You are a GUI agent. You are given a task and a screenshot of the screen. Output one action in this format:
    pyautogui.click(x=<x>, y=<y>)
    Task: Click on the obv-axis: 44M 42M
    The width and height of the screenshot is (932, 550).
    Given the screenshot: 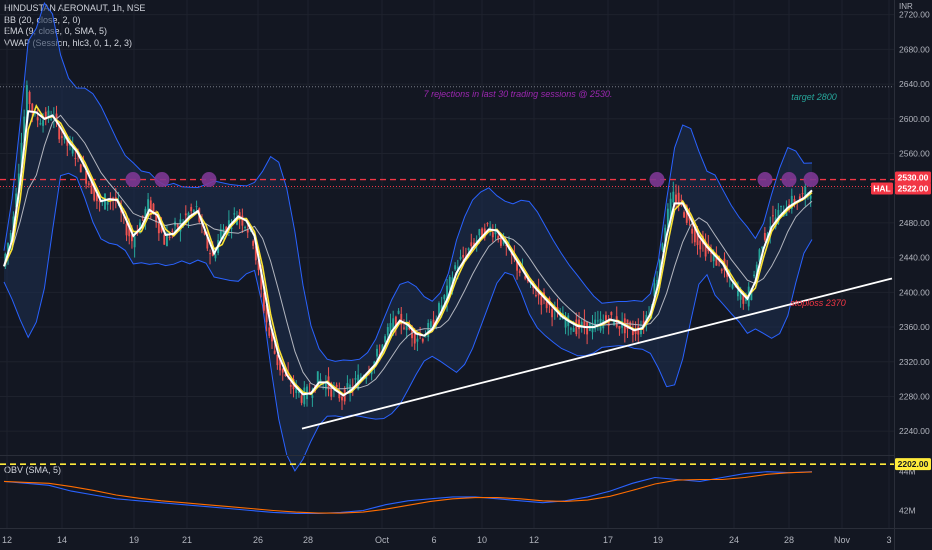 What is the action you would take?
    pyautogui.click(x=907, y=491)
    